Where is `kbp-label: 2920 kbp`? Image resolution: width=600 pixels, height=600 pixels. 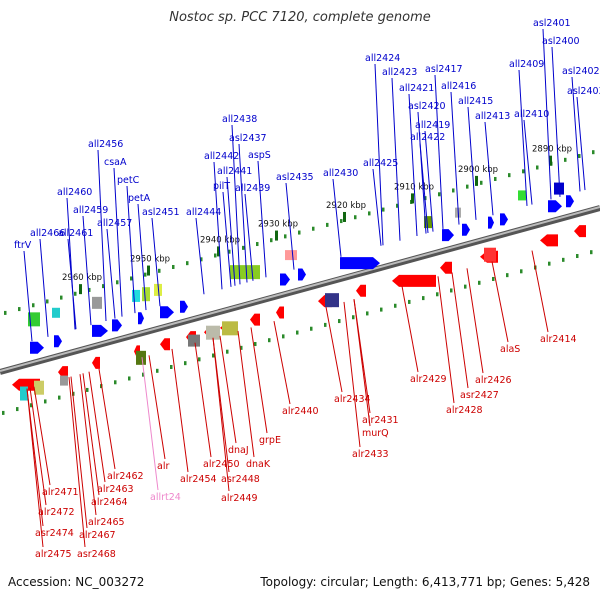
kbp-label: 2920 kbp is located at coordinates (346, 206).